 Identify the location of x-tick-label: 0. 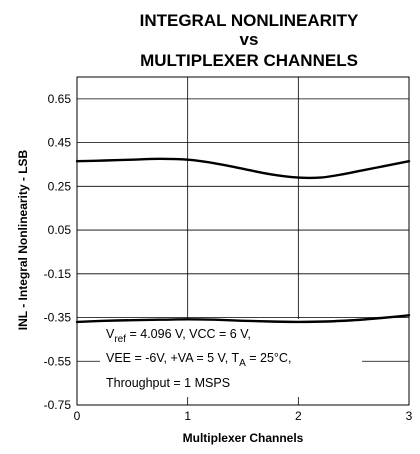
(77, 416).